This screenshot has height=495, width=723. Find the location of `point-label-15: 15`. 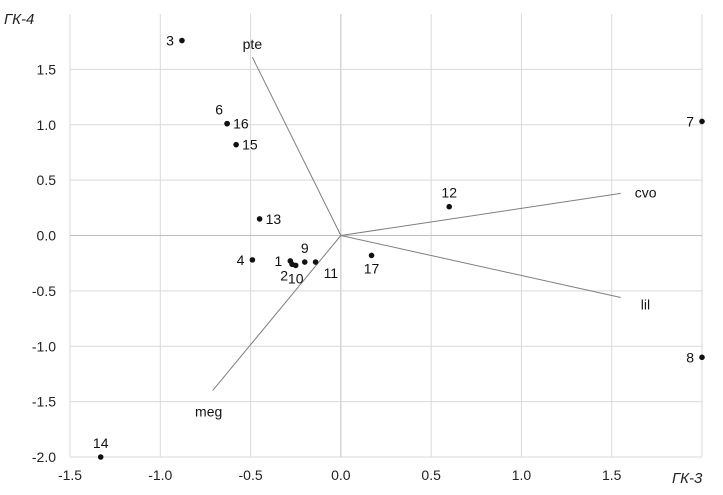

point-label-15: 15 is located at coordinates (250, 145).